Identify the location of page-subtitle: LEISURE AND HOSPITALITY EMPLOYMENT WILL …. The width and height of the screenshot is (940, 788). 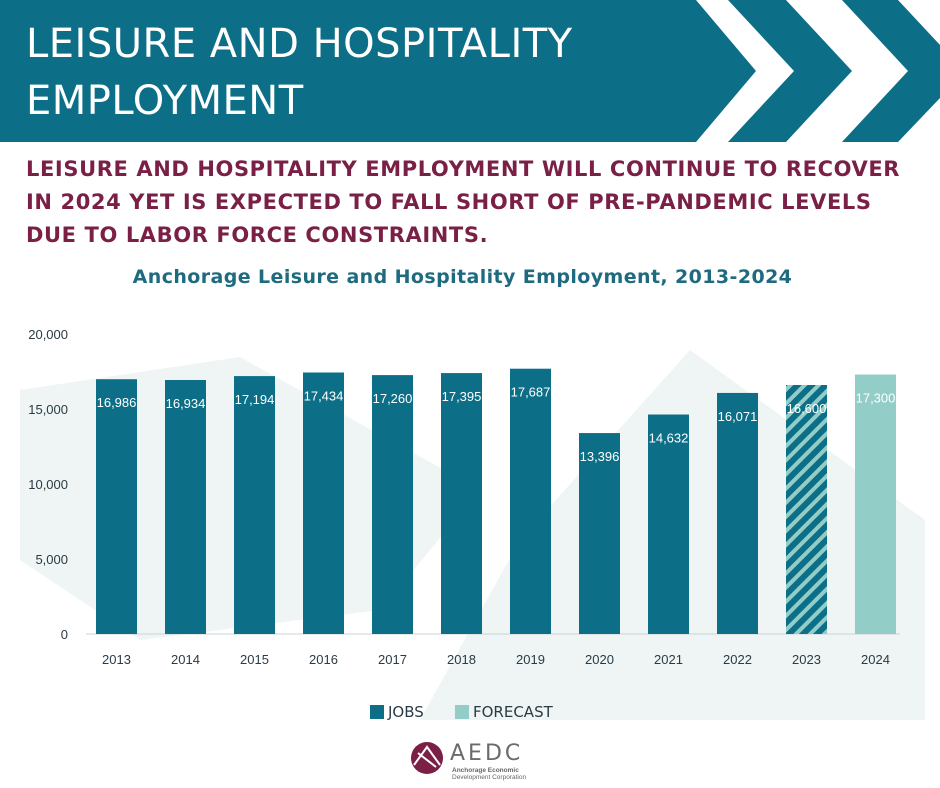
(463, 202).